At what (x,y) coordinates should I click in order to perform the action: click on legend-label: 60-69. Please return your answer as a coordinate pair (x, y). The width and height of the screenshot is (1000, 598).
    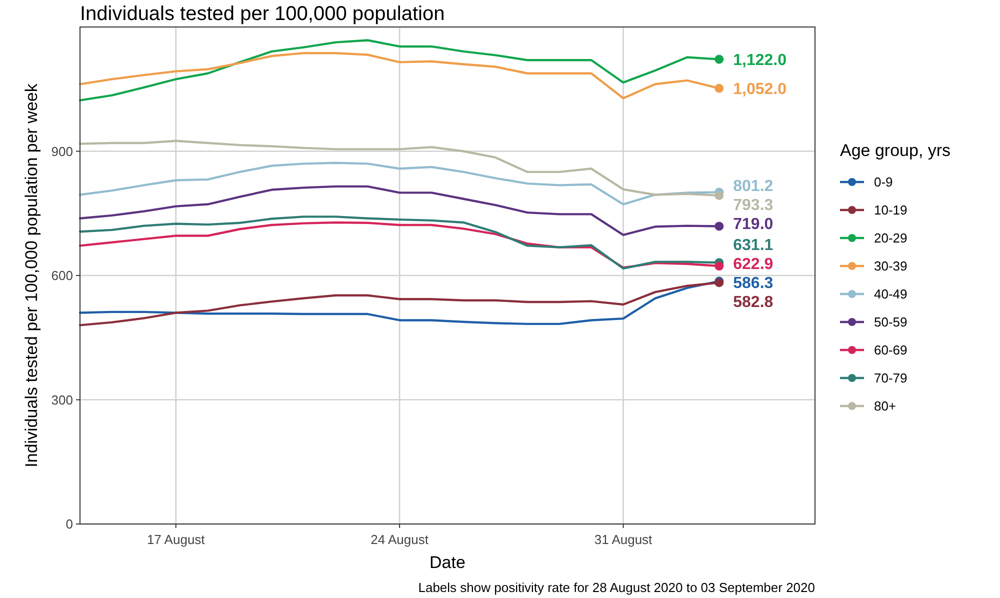
    Looking at the image, I should click on (891, 350).